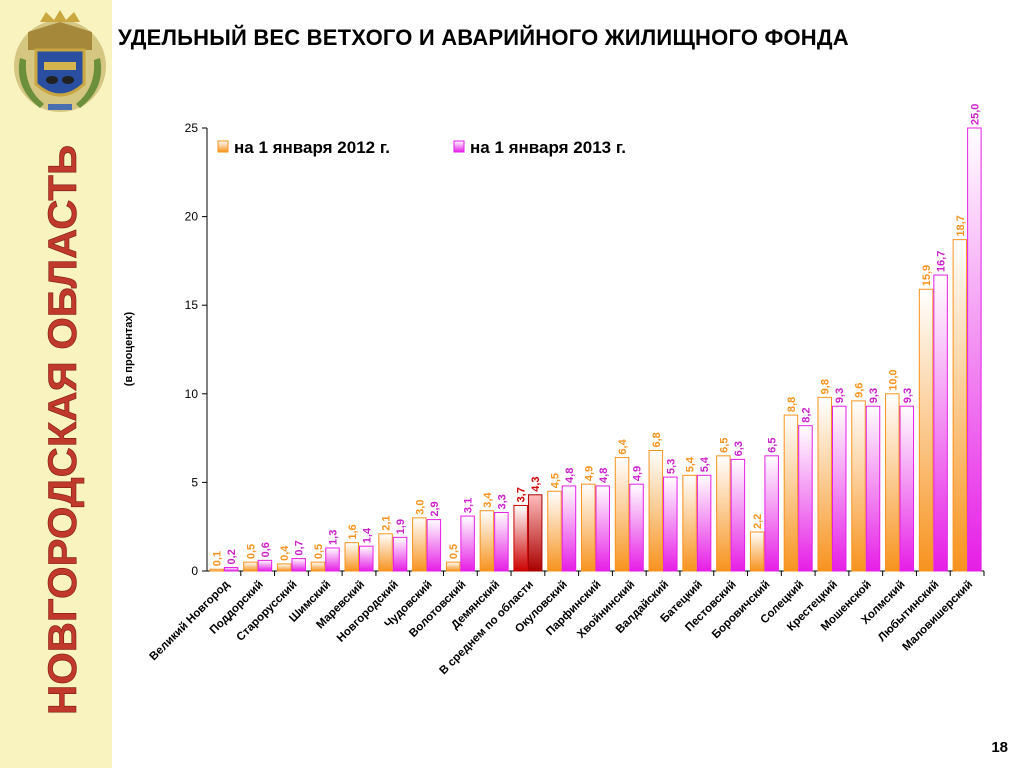 The image size is (1024, 768). What do you see at coordinates (638, 473) in the screenshot?
I see `value-label-2013: 4,9` at bounding box center [638, 473].